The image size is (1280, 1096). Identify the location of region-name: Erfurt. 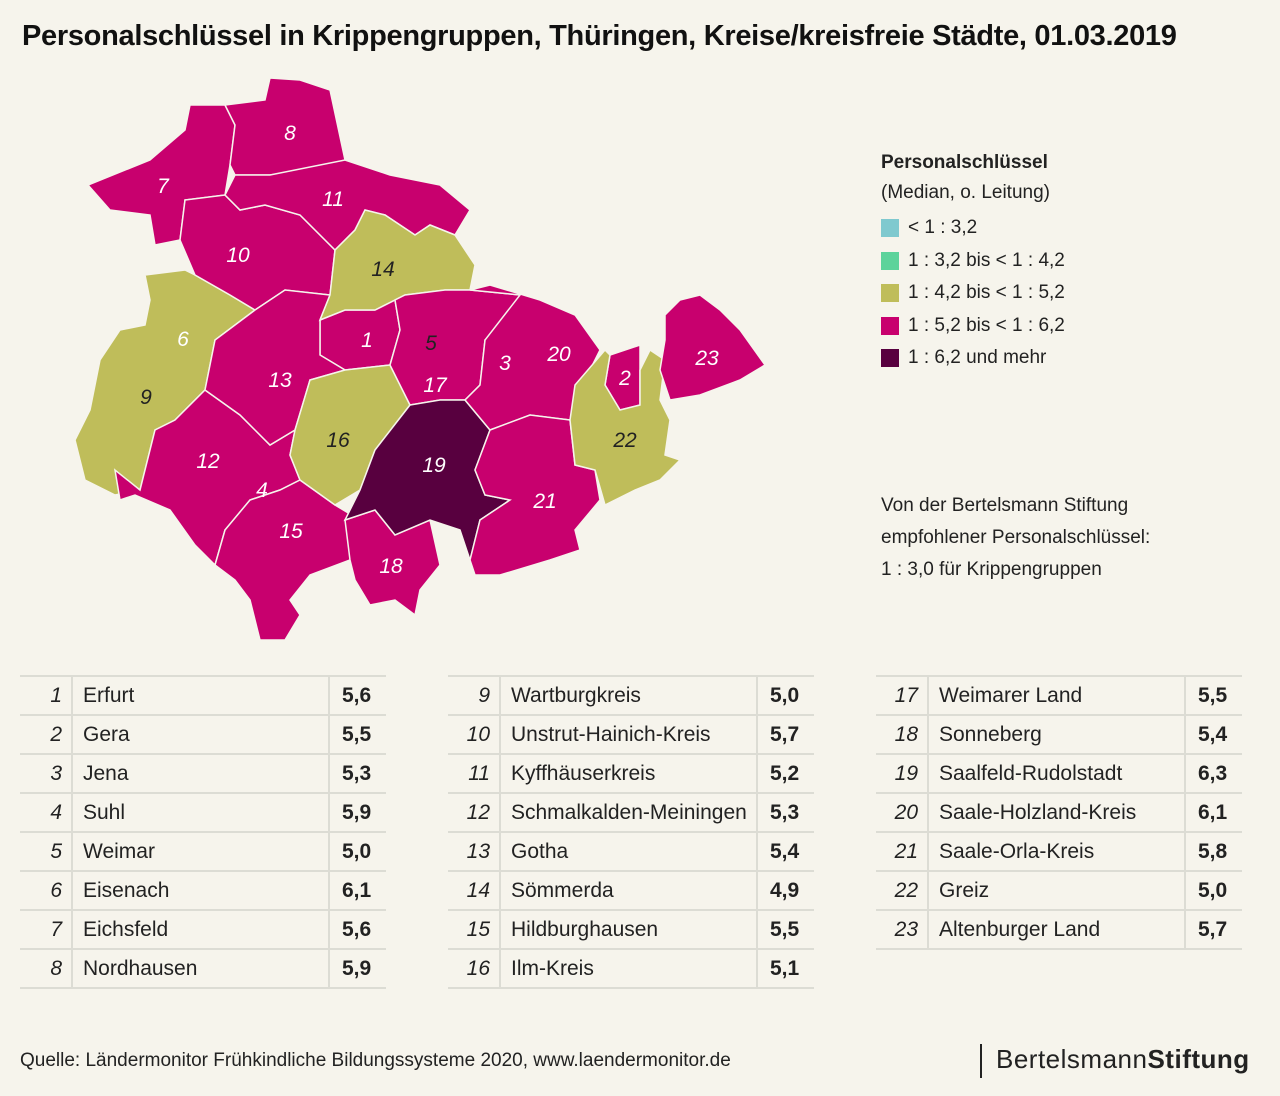
(201, 695).